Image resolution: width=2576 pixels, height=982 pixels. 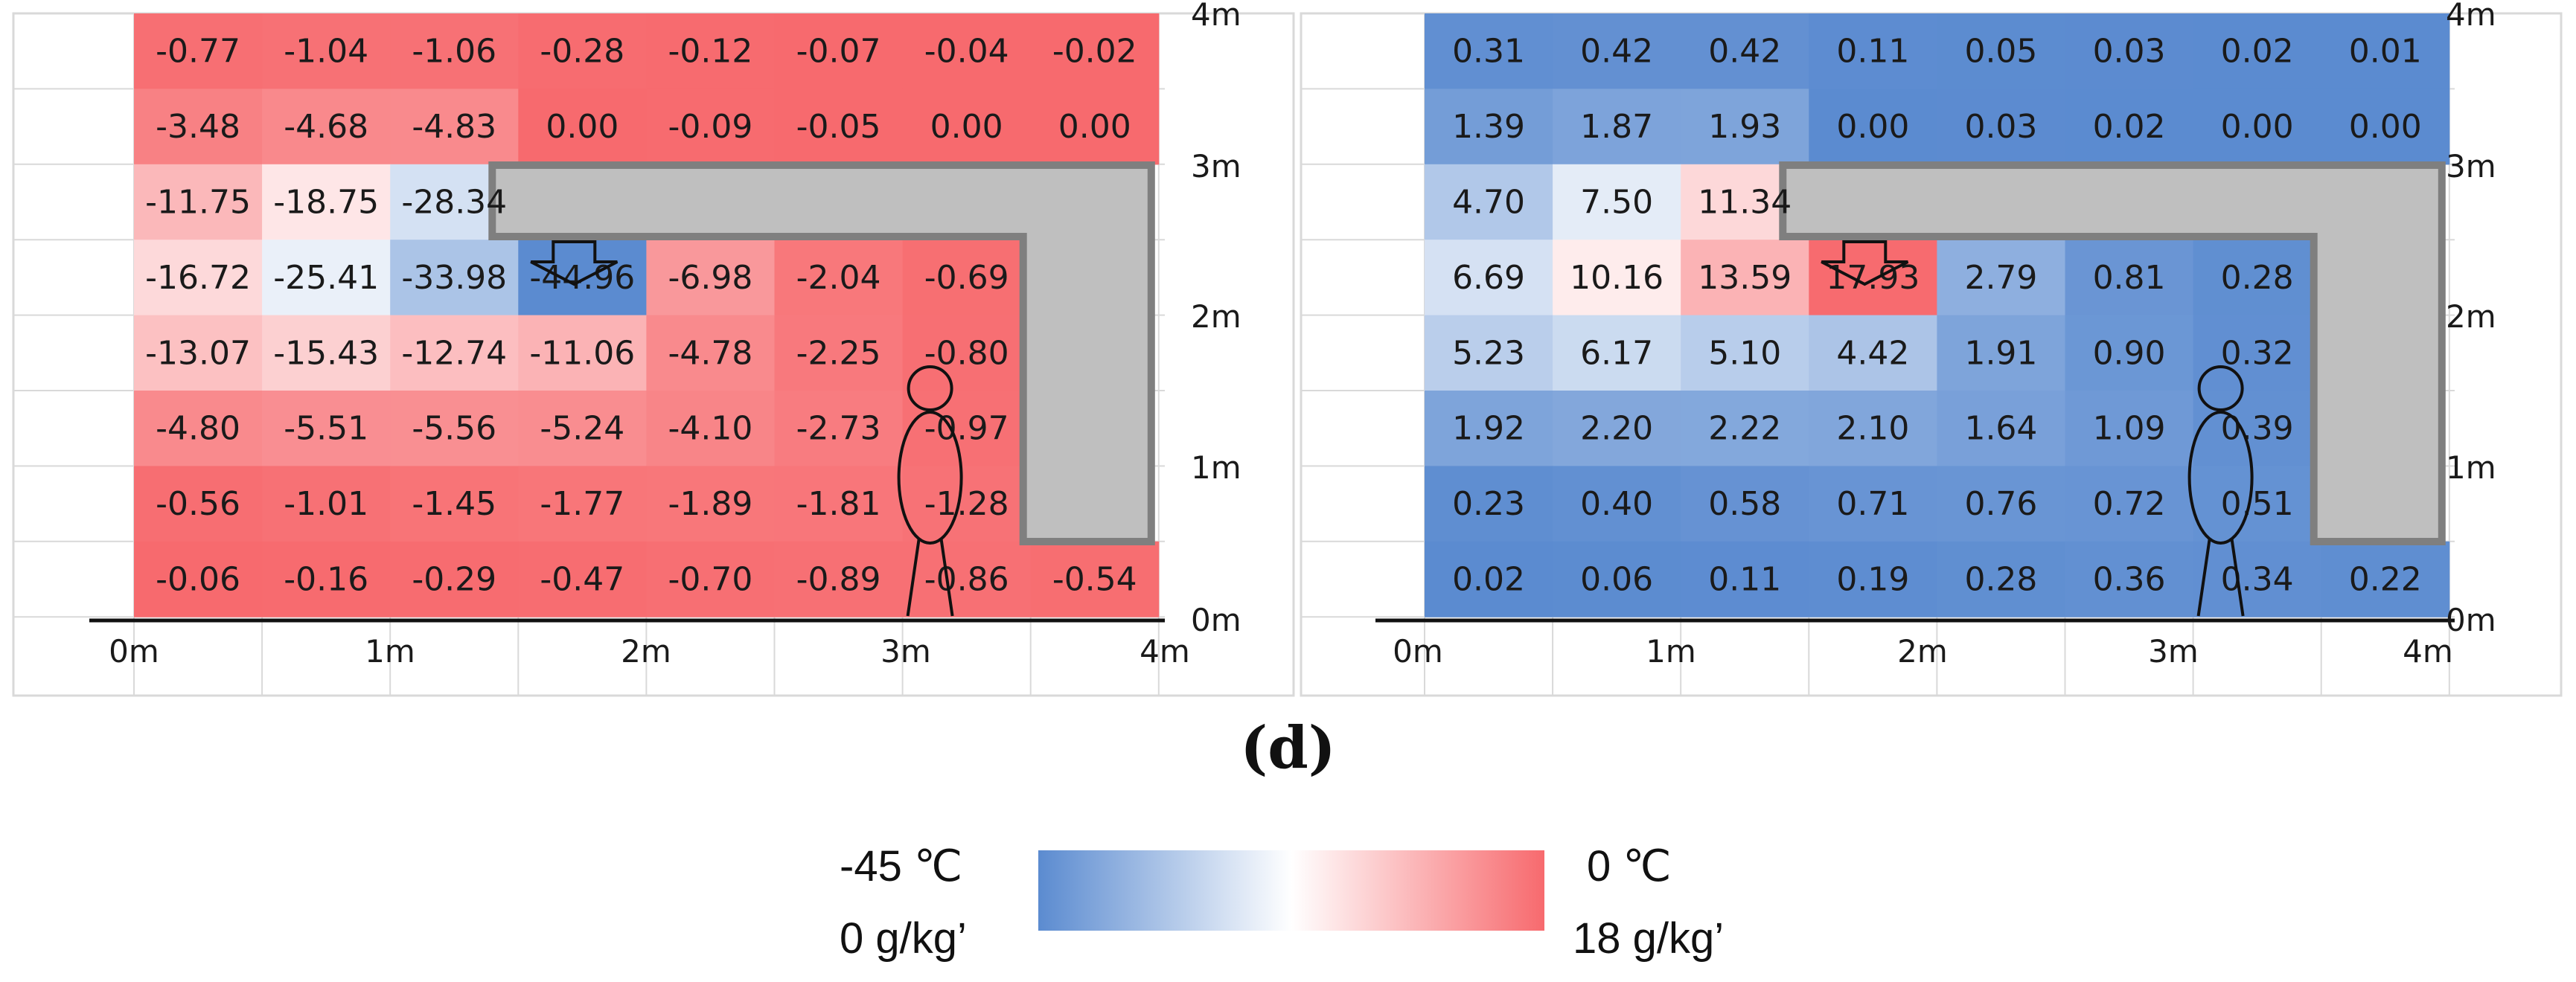 I want to click on cell-value: 1.91, so click(x=2000, y=353).